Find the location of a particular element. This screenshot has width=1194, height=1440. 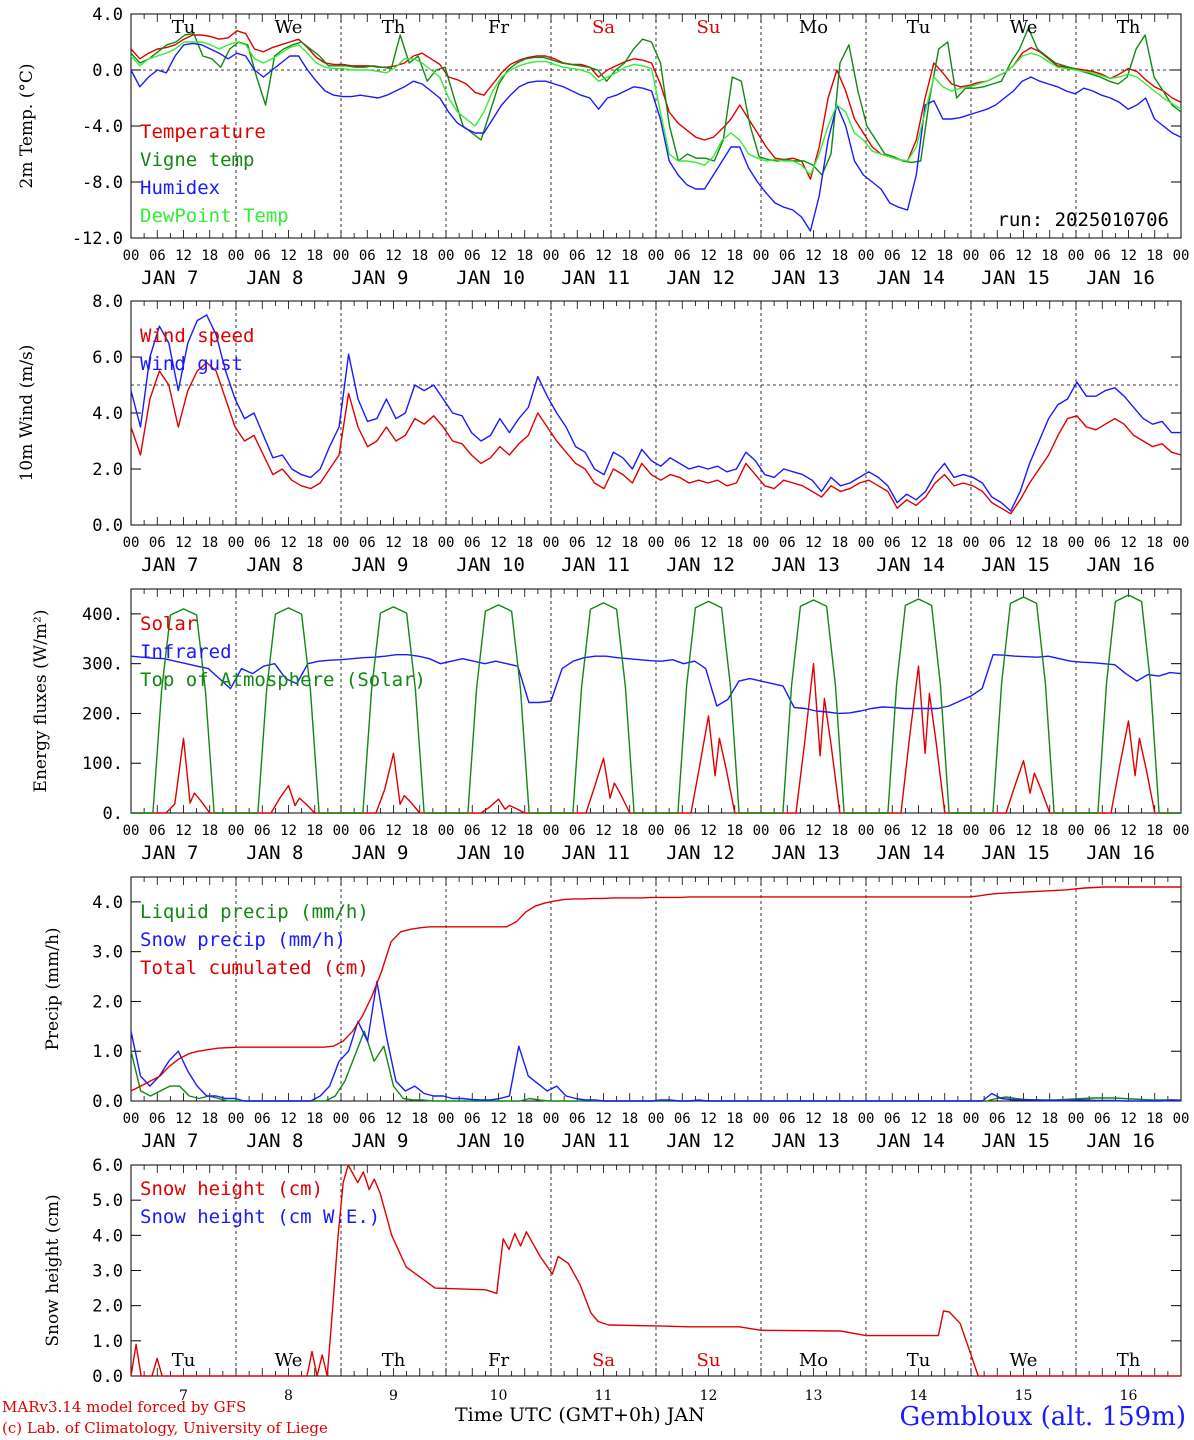

y-tick-label: -4.0 is located at coordinates (102, 127).